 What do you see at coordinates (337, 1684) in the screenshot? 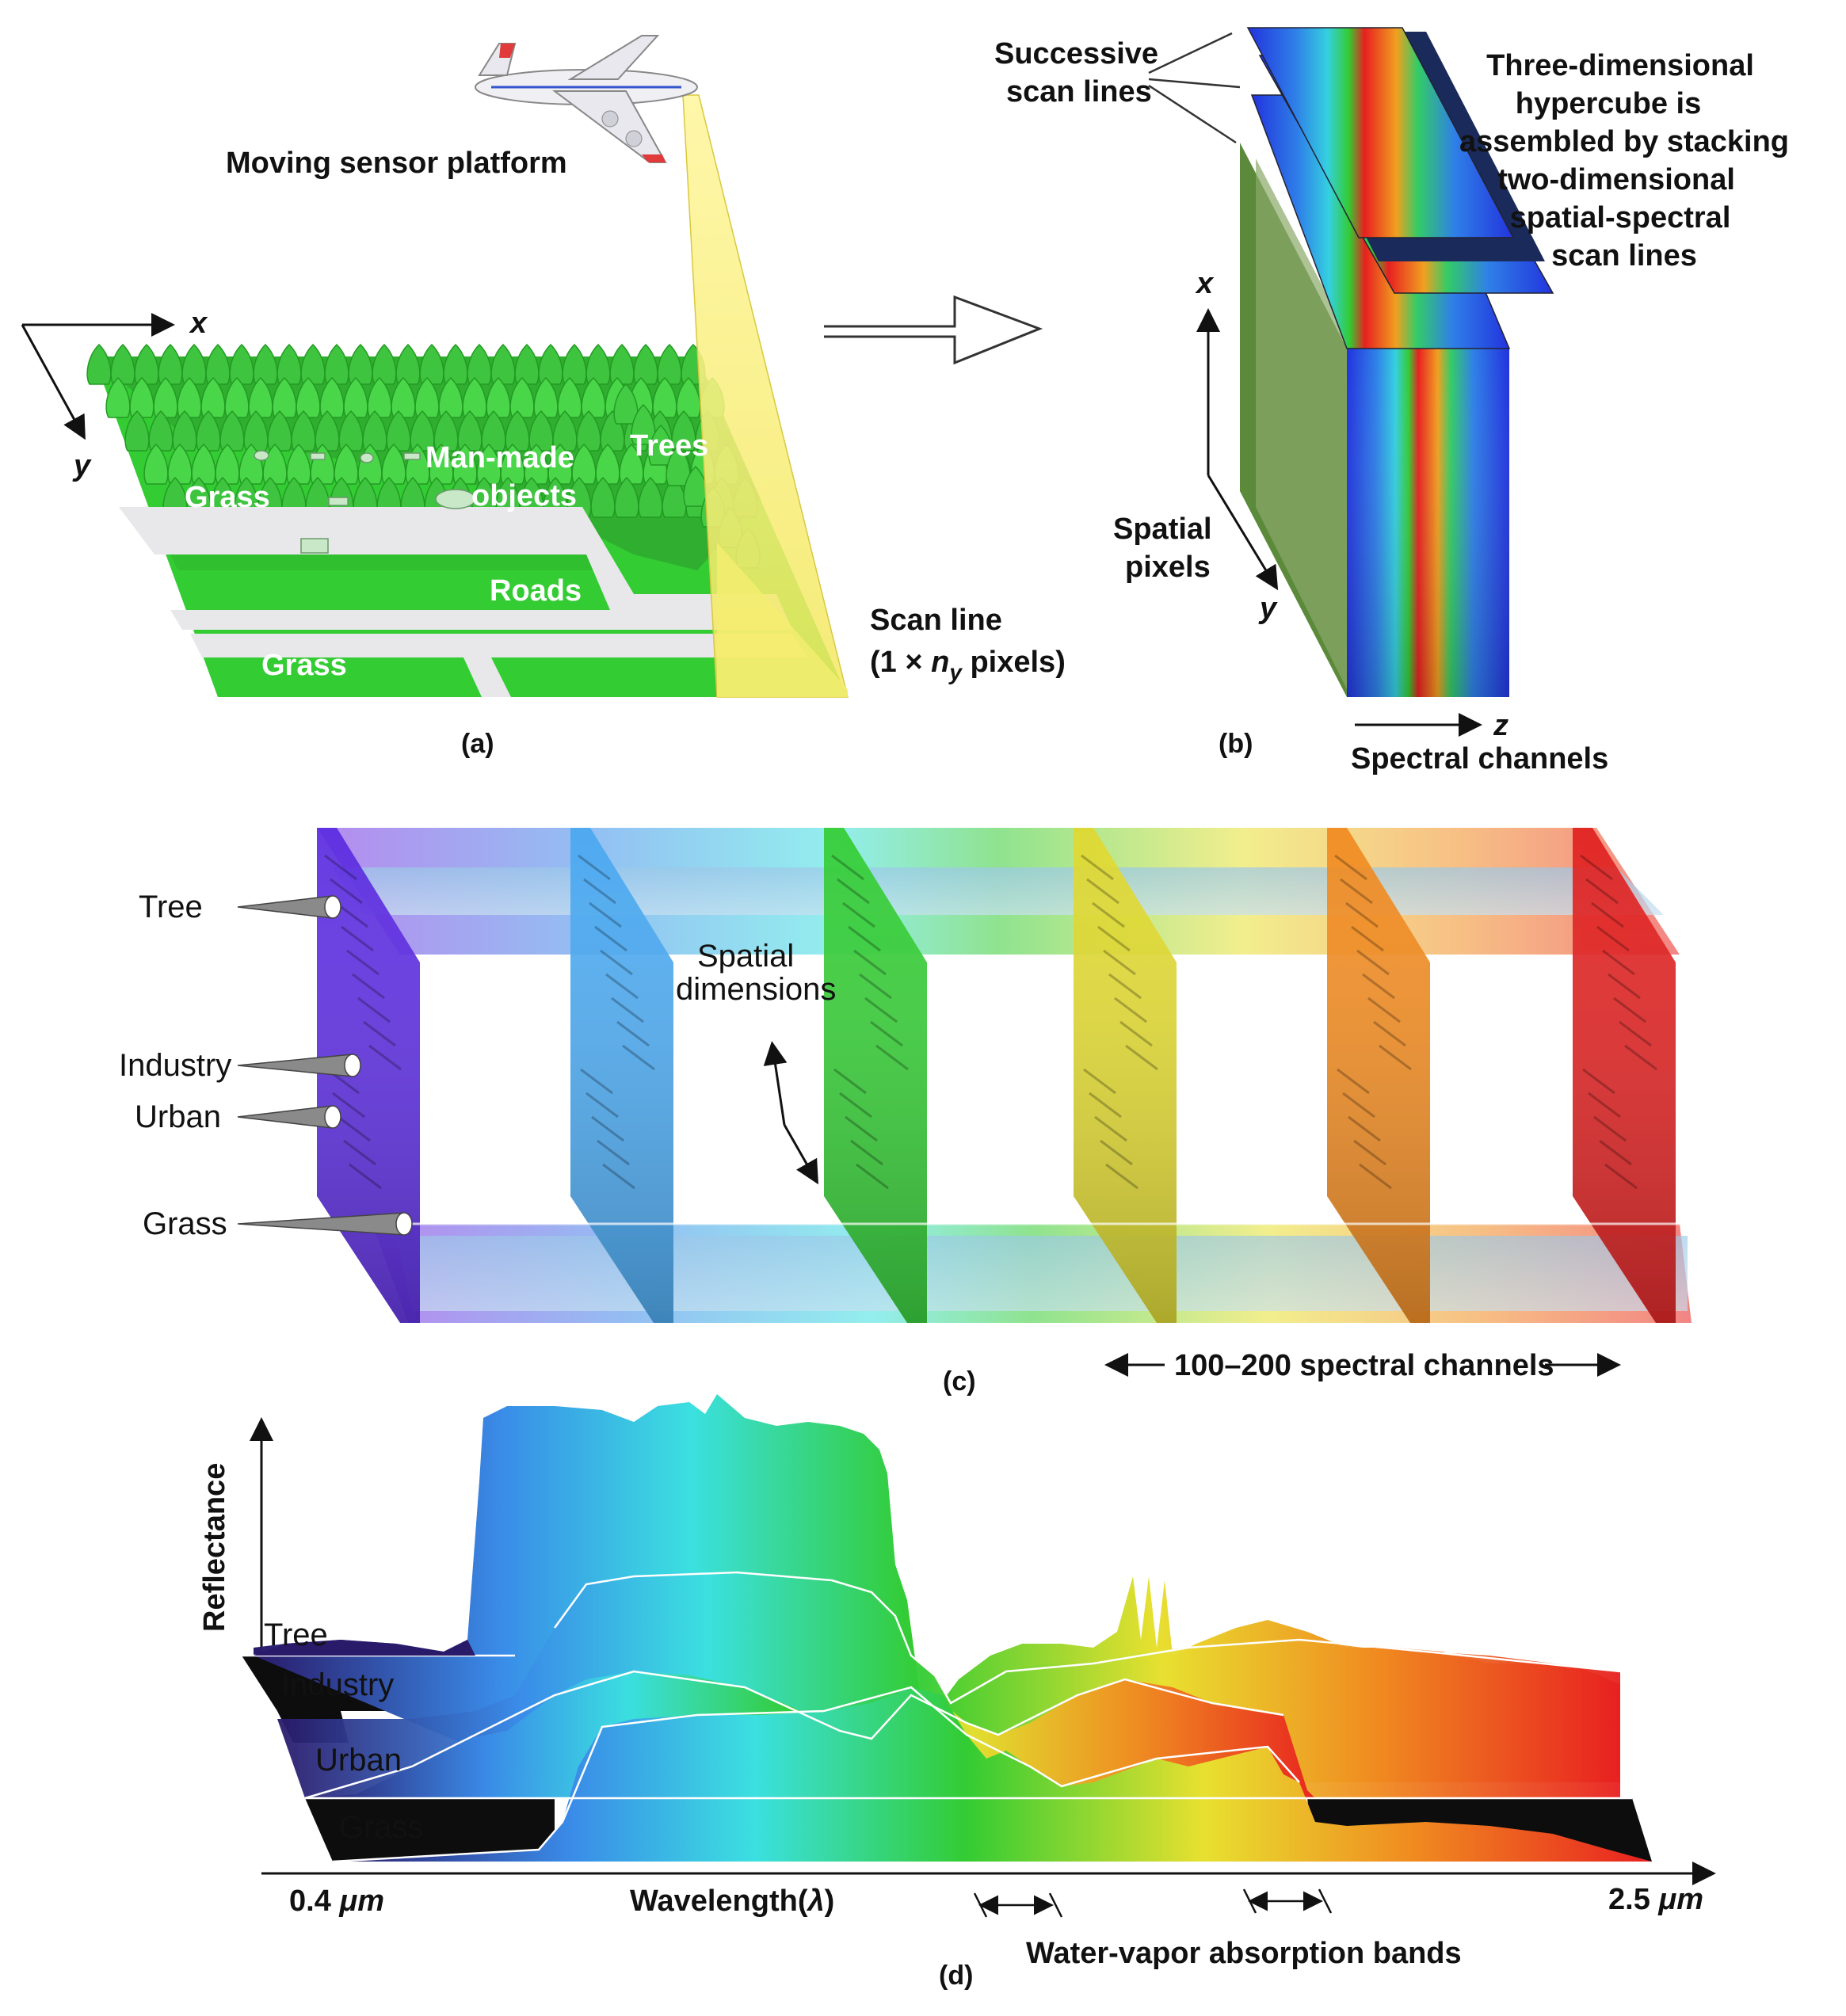
I see `series-label-industry: Industry` at bounding box center [337, 1684].